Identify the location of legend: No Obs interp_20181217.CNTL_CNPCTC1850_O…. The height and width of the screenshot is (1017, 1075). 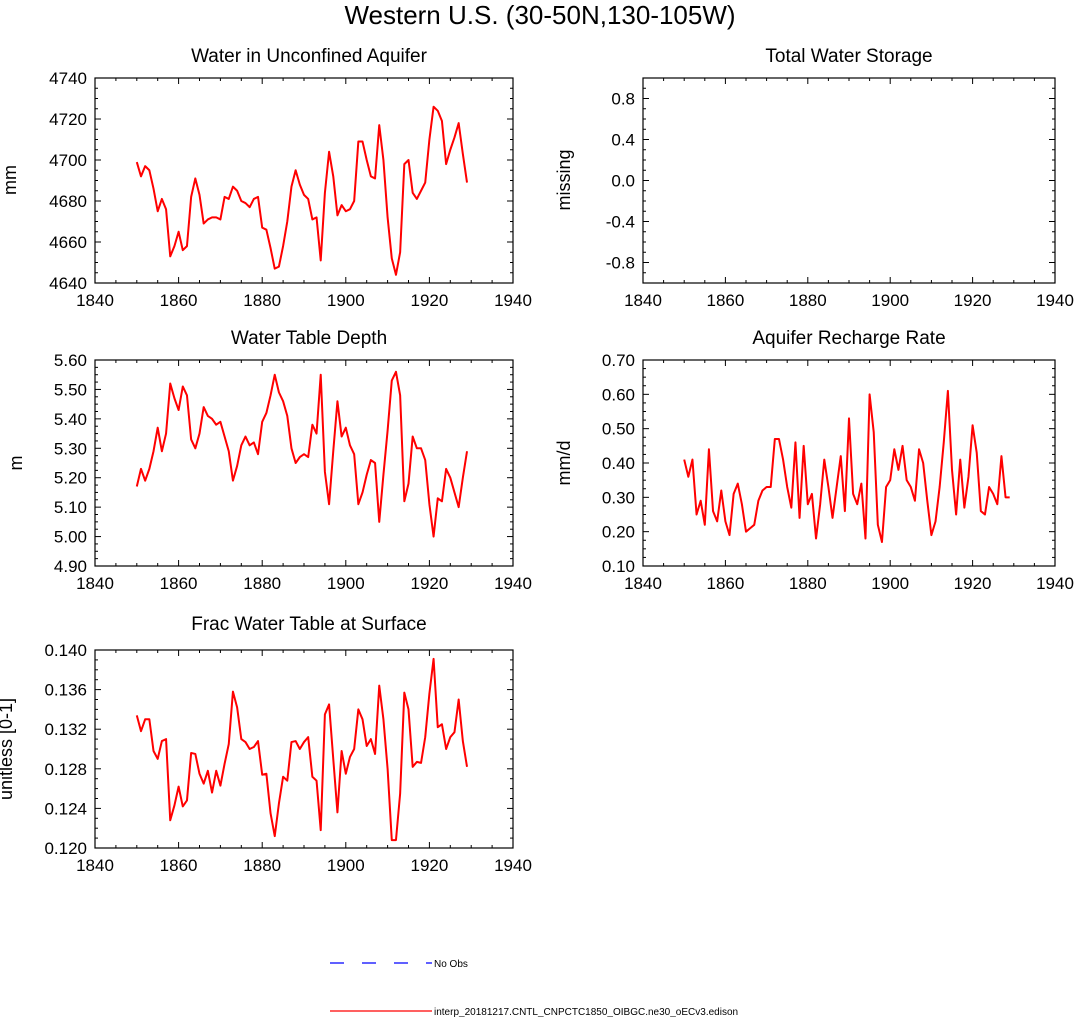
(534, 988).